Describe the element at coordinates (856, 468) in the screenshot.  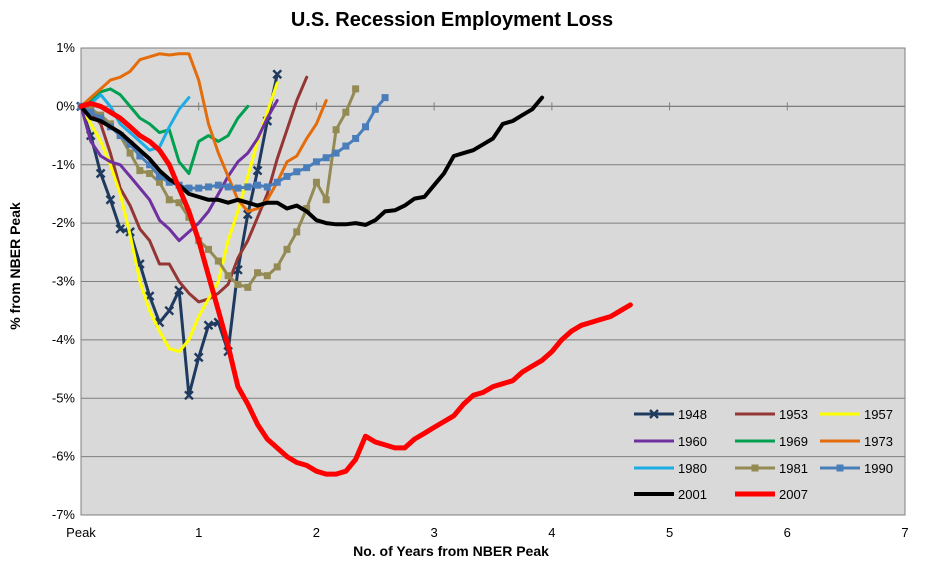
I see `legend-item-1990: 1990` at that location.